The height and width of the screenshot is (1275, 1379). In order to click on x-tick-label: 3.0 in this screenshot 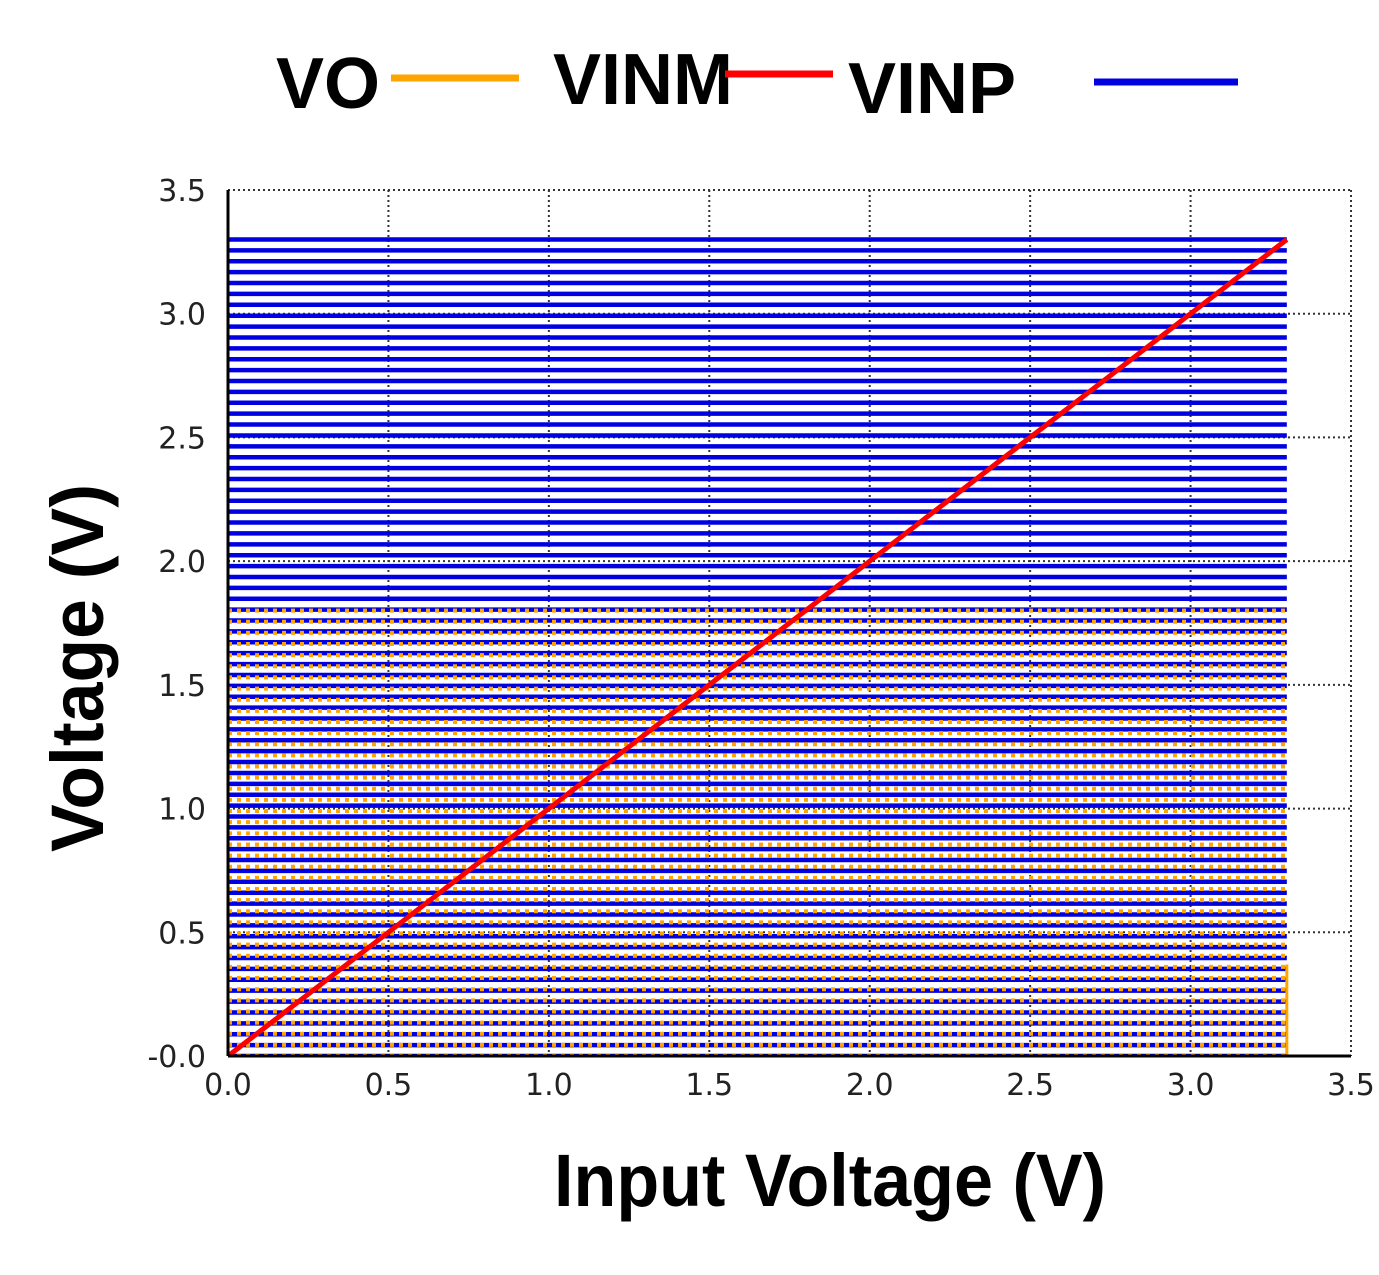, I will do `click(1191, 1085)`.